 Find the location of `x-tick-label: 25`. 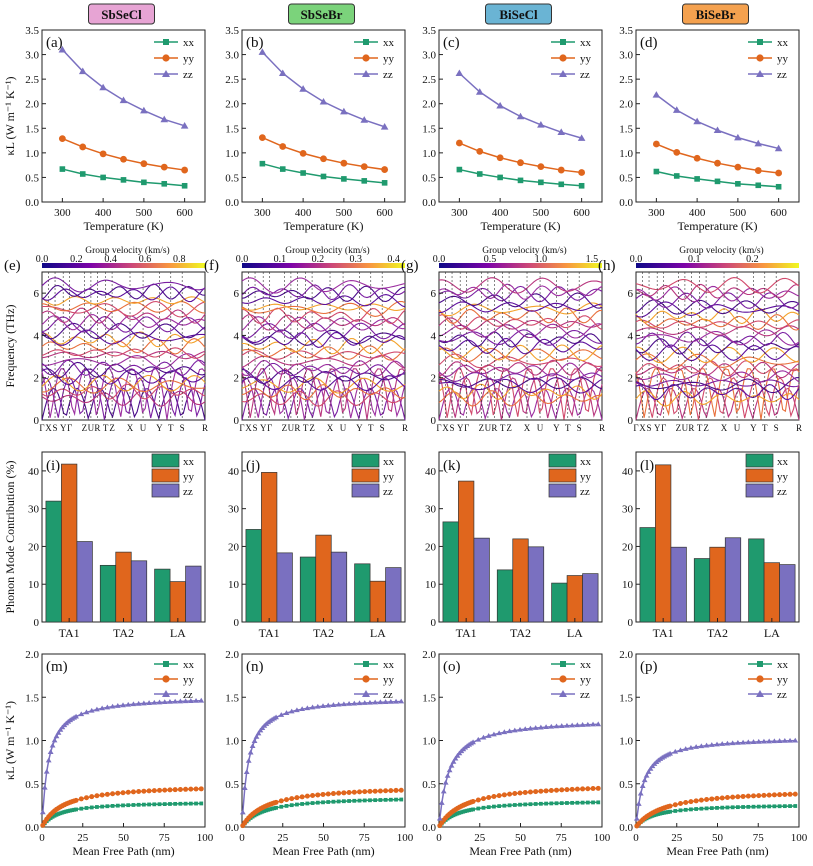

x-tick-label: 25 is located at coordinates (83, 838).